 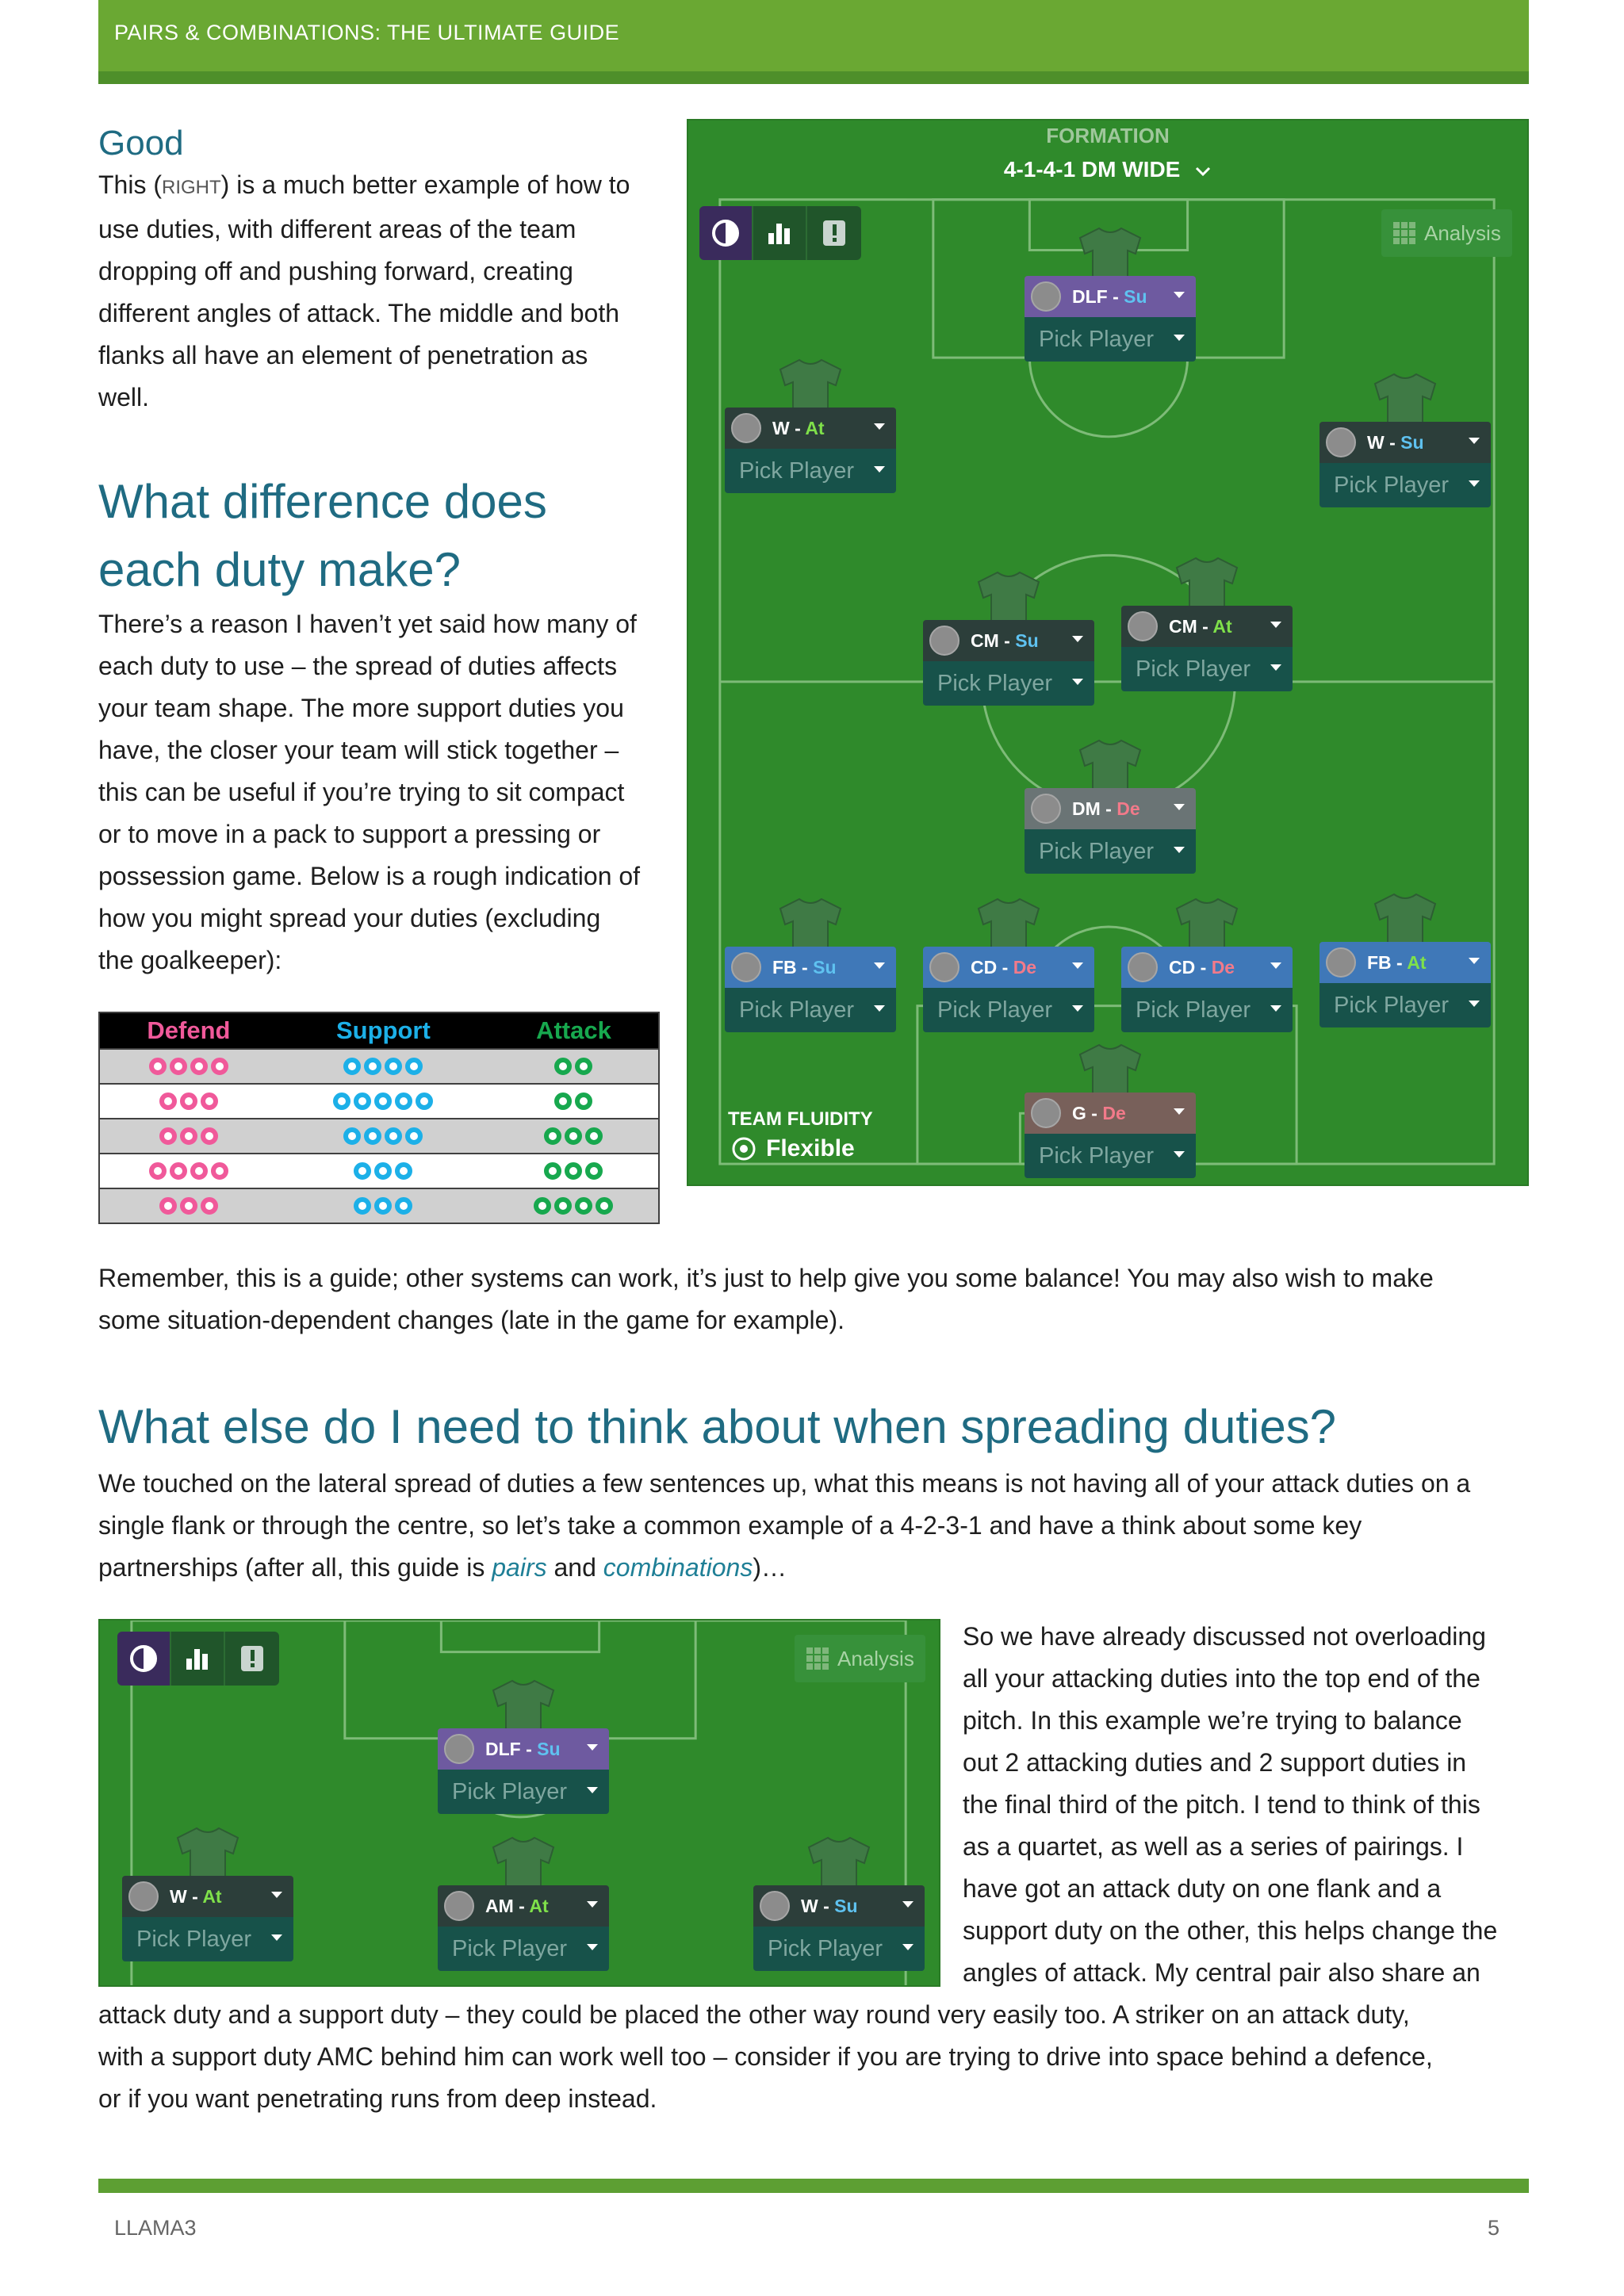 What do you see at coordinates (810, 967) in the screenshot?
I see `role-selector: FB - Su` at bounding box center [810, 967].